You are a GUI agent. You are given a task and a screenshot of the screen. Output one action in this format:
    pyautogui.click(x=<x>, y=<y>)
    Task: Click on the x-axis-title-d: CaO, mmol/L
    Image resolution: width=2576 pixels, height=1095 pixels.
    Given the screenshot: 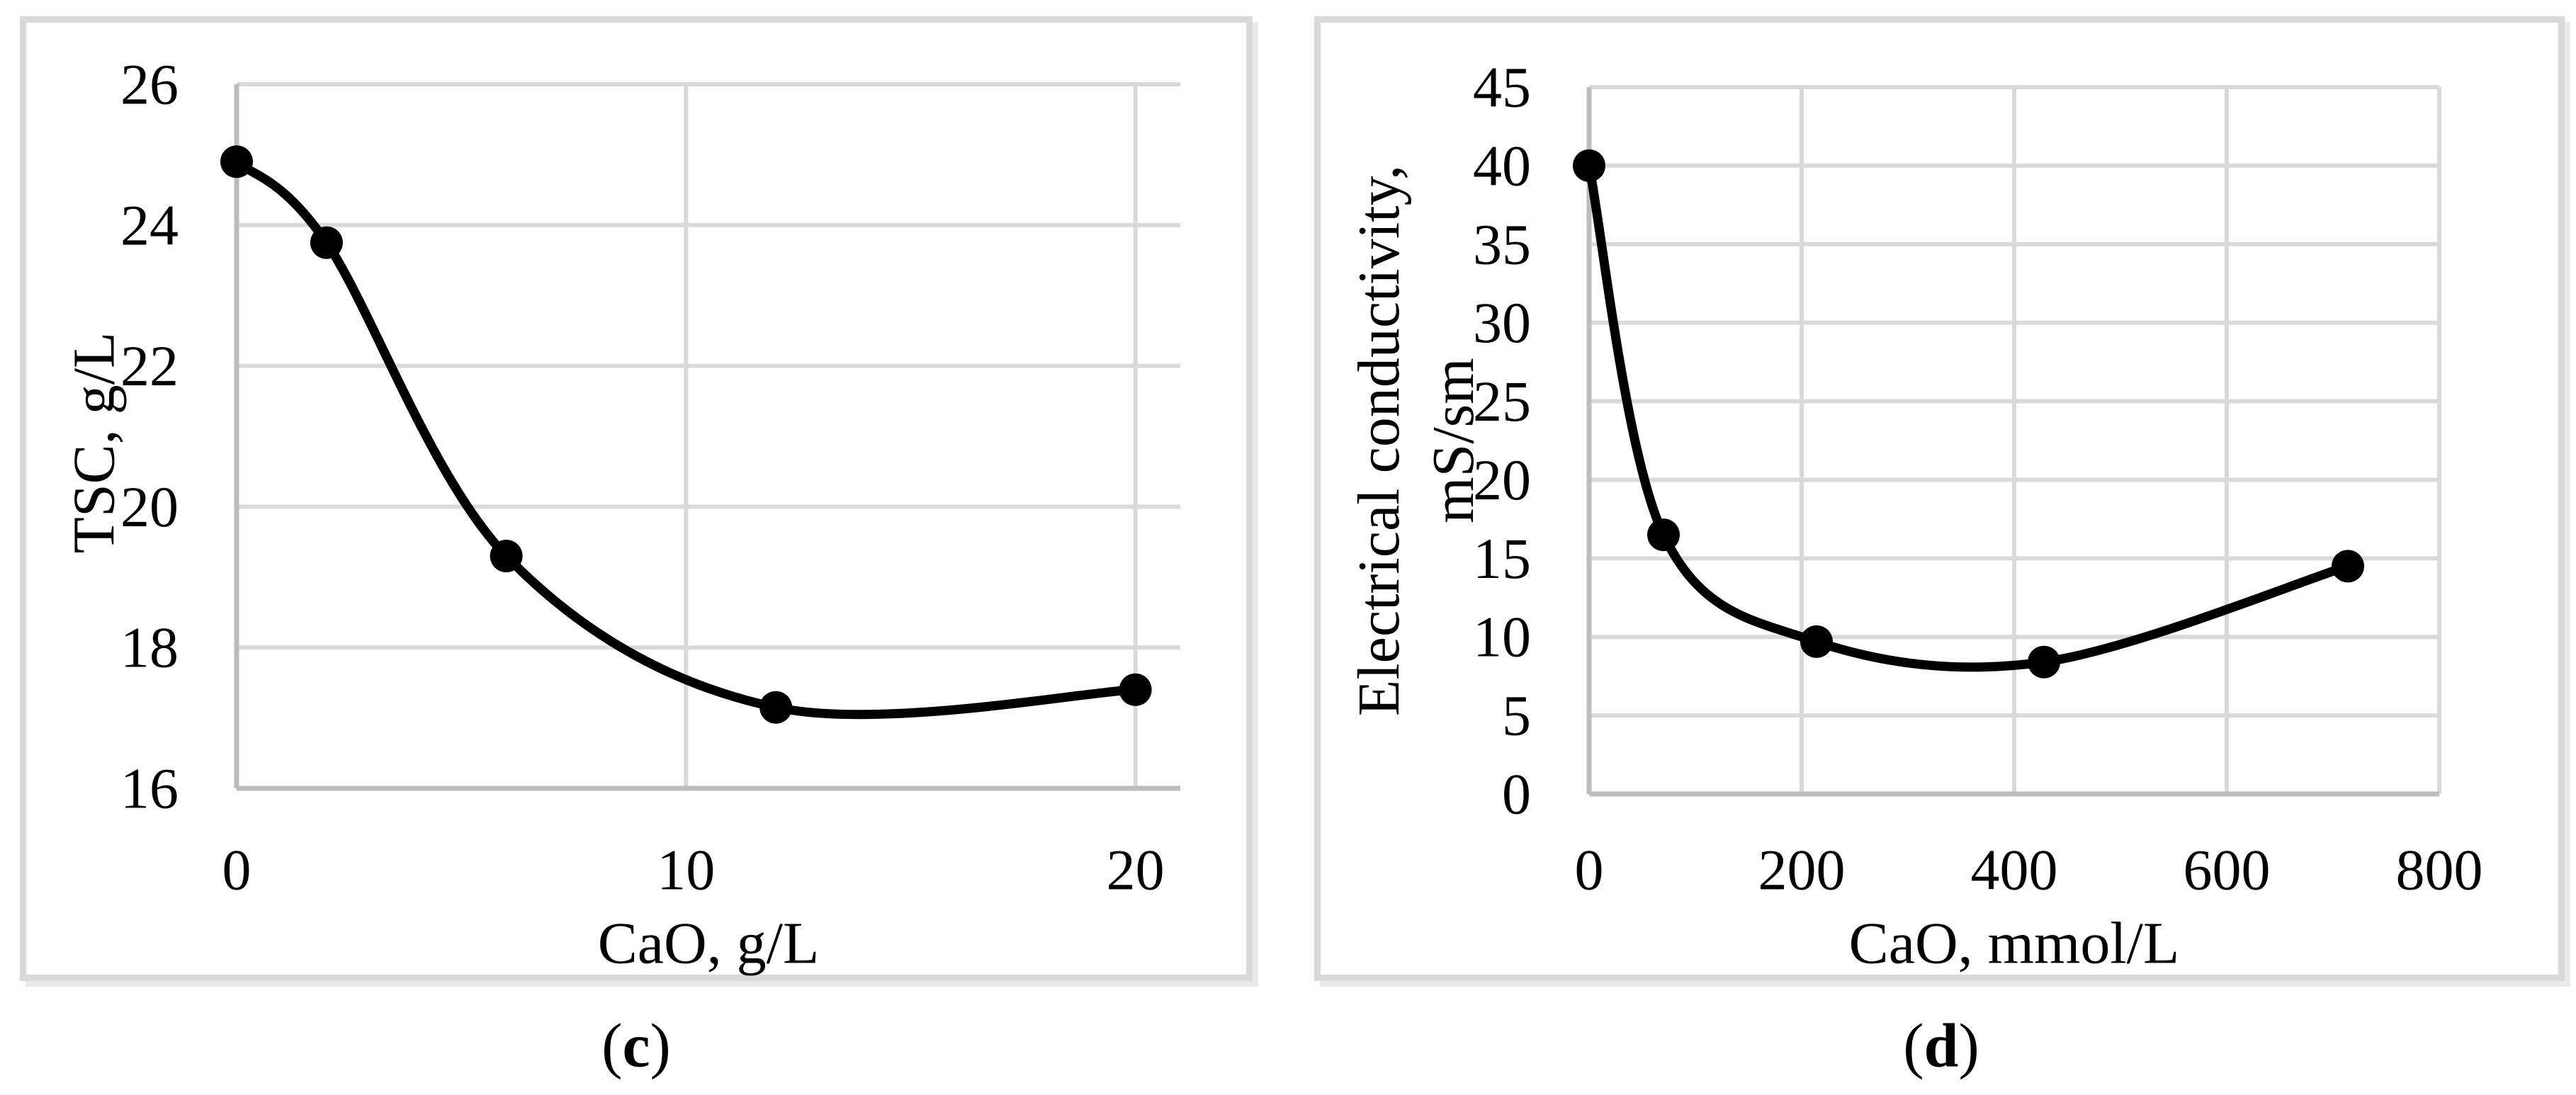 What is the action you would take?
    pyautogui.click(x=2014, y=943)
    